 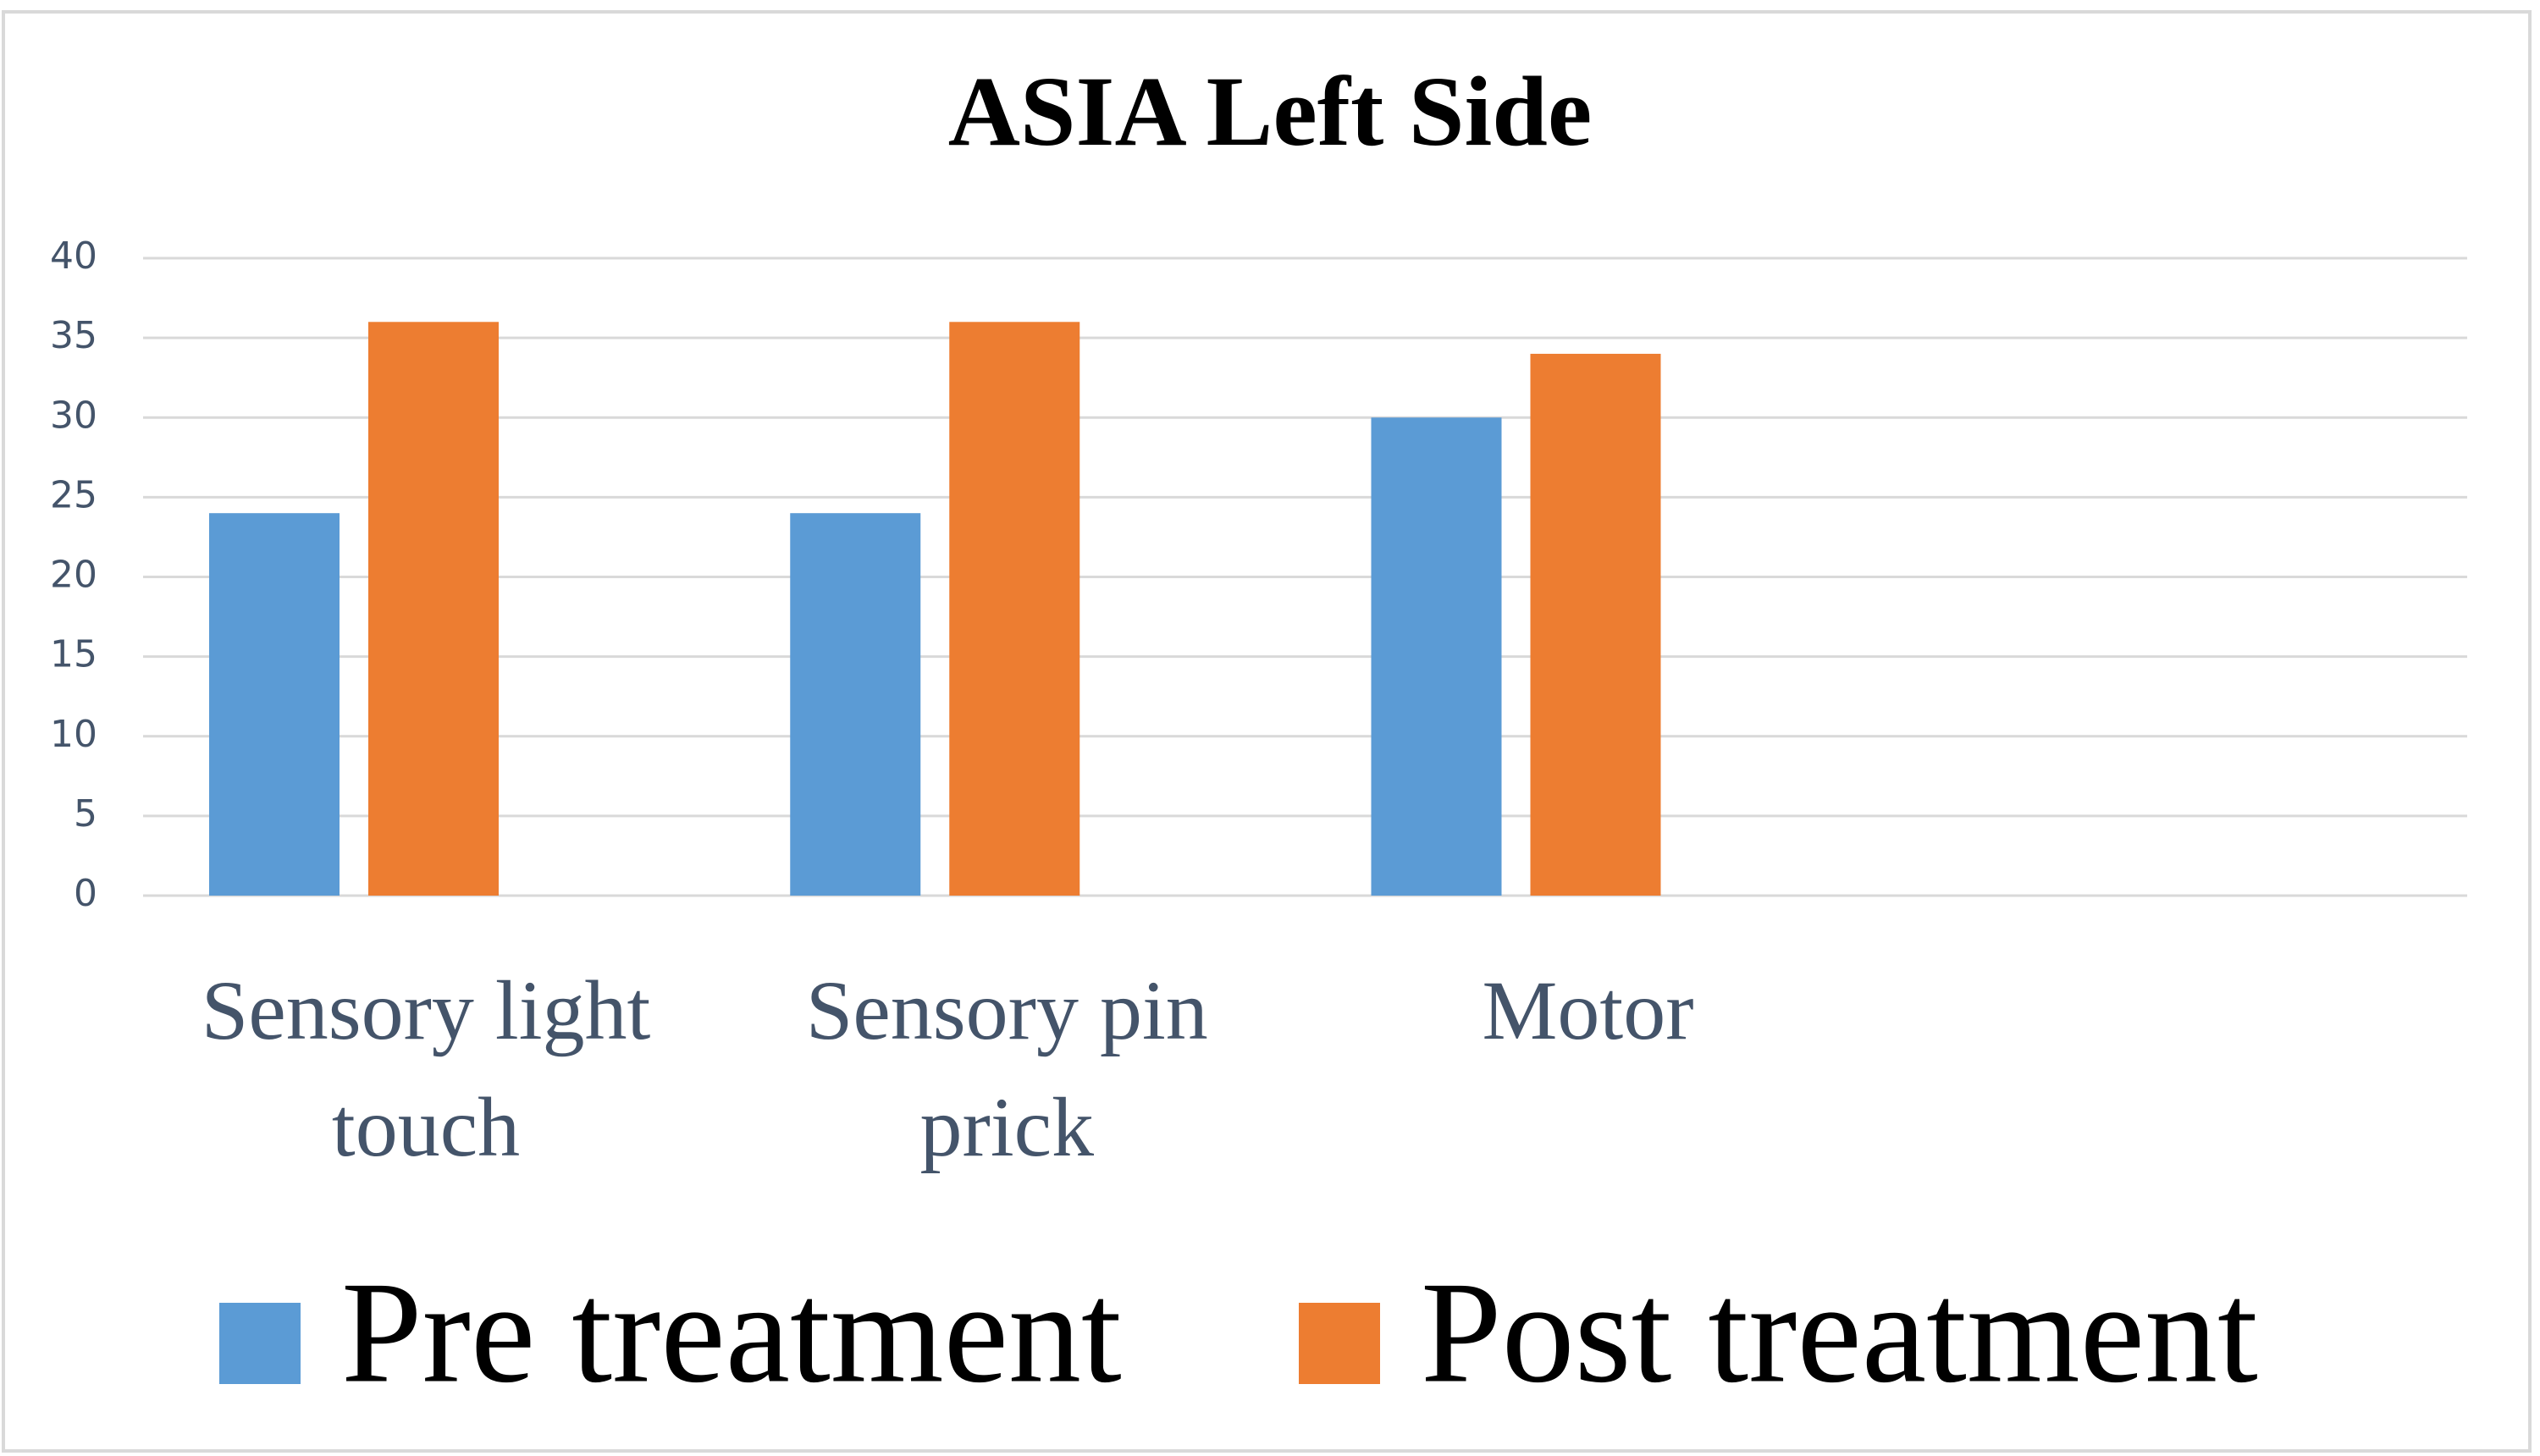 What do you see at coordinates (85, 814) in the screenshot?
I see `y-tick-label: 5` at bounding box center [85, 814].